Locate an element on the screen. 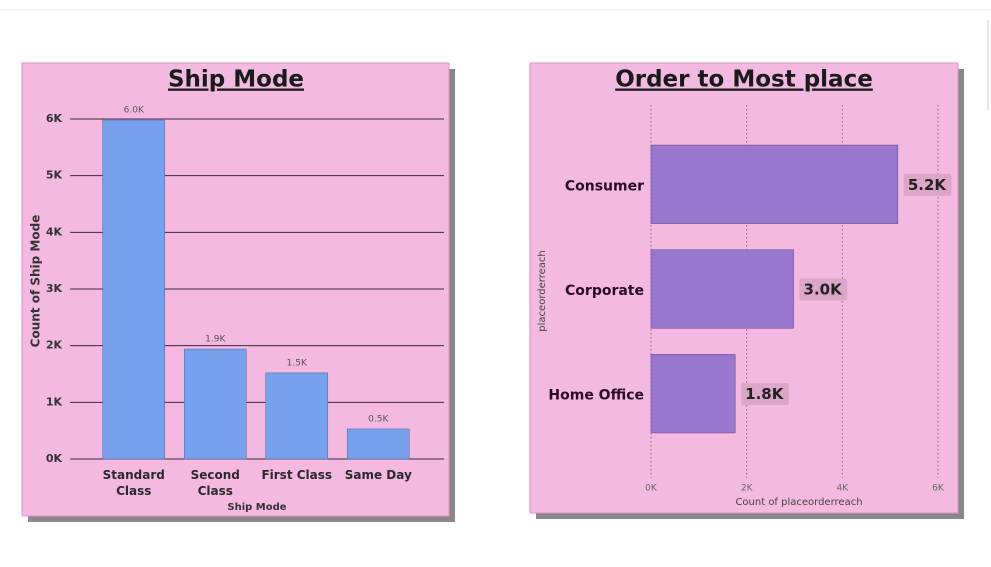 The image size is (991, 567). y-tick-label: 2K is located at coordinates (54, 345).